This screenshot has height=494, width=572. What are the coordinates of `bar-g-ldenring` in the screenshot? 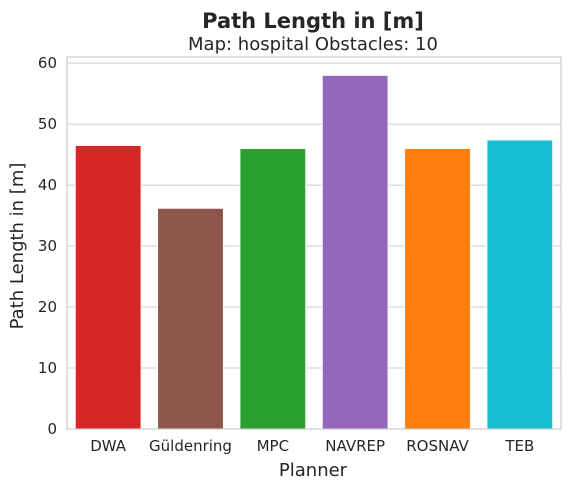 It's located at (190, 318).